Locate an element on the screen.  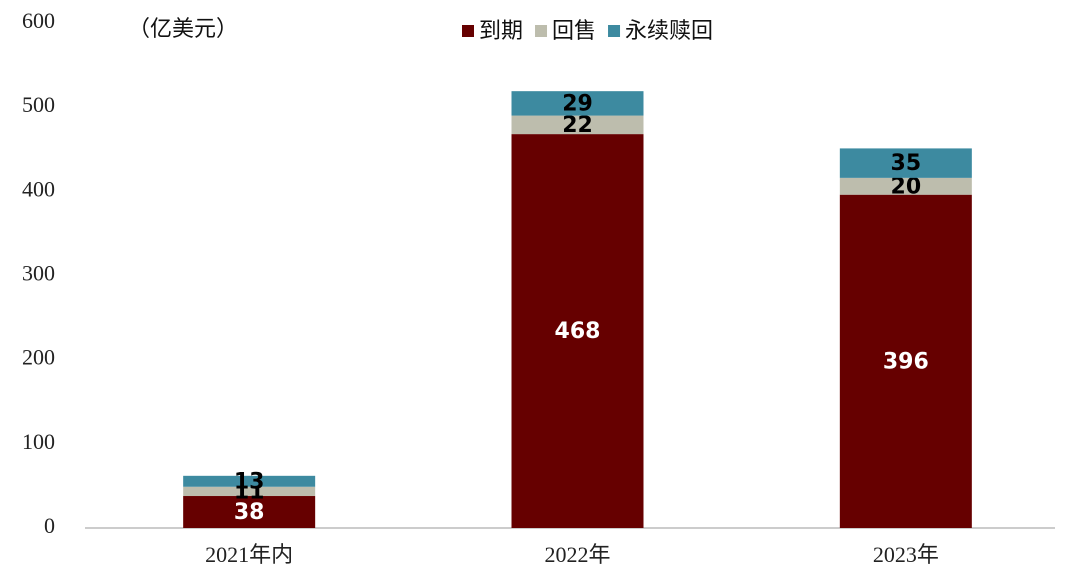
data-label: 22 is located at coordinates (577, 125).